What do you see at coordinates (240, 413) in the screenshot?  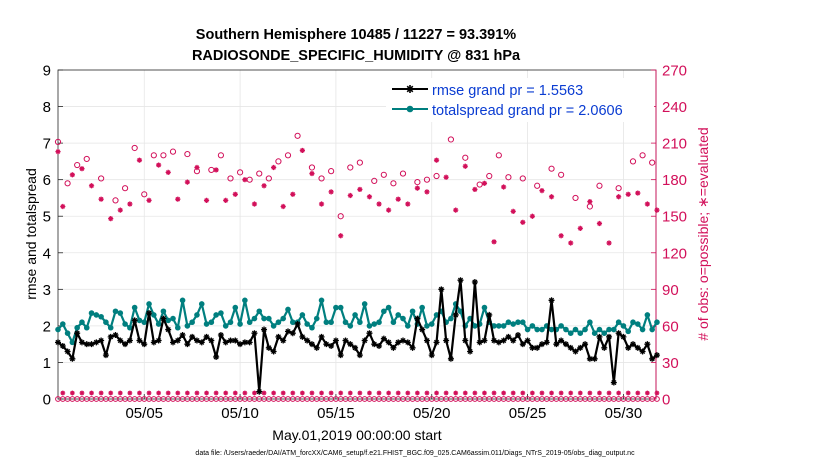 I see `x-tick-label: 05/10` at bounding box center [240, 413].